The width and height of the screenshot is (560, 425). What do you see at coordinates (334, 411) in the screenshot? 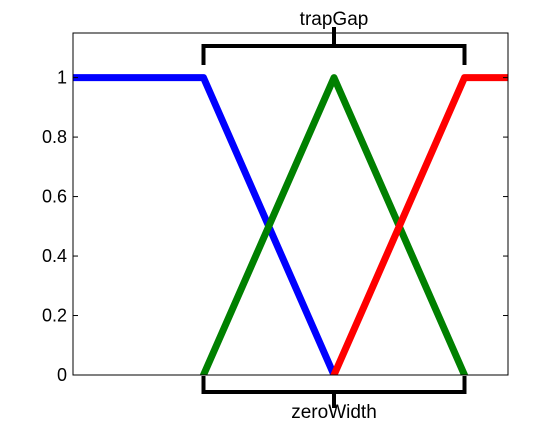
I see `zerowidth-label: zeroWidth` at bounding box center [334, 411].